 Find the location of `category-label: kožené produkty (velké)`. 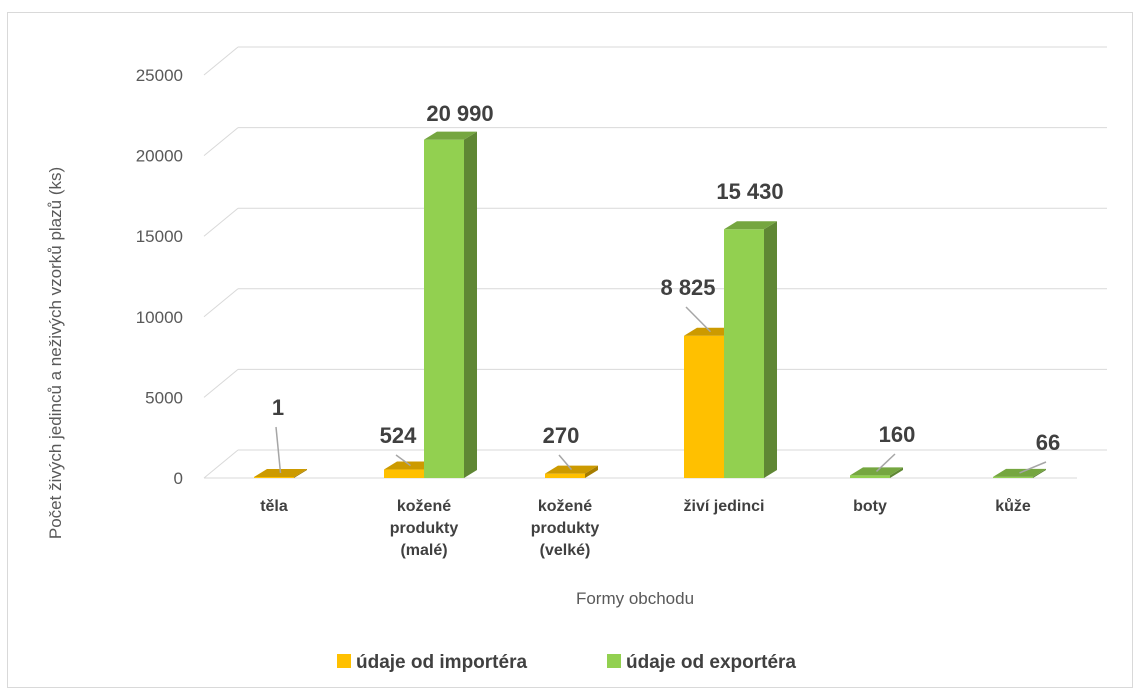

category-label: kožené produkty (velké) is located at coordinates (565, 528).